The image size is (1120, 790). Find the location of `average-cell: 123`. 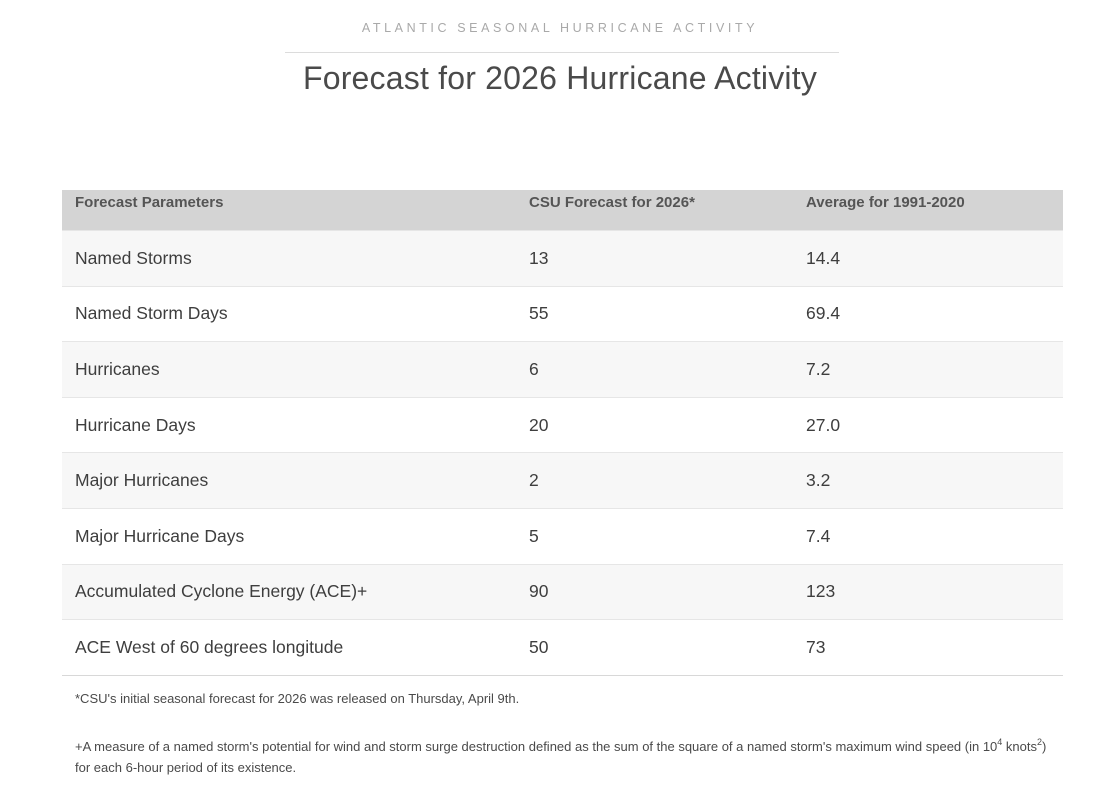

average-cell: 123 is located at coordinates (821, 591).